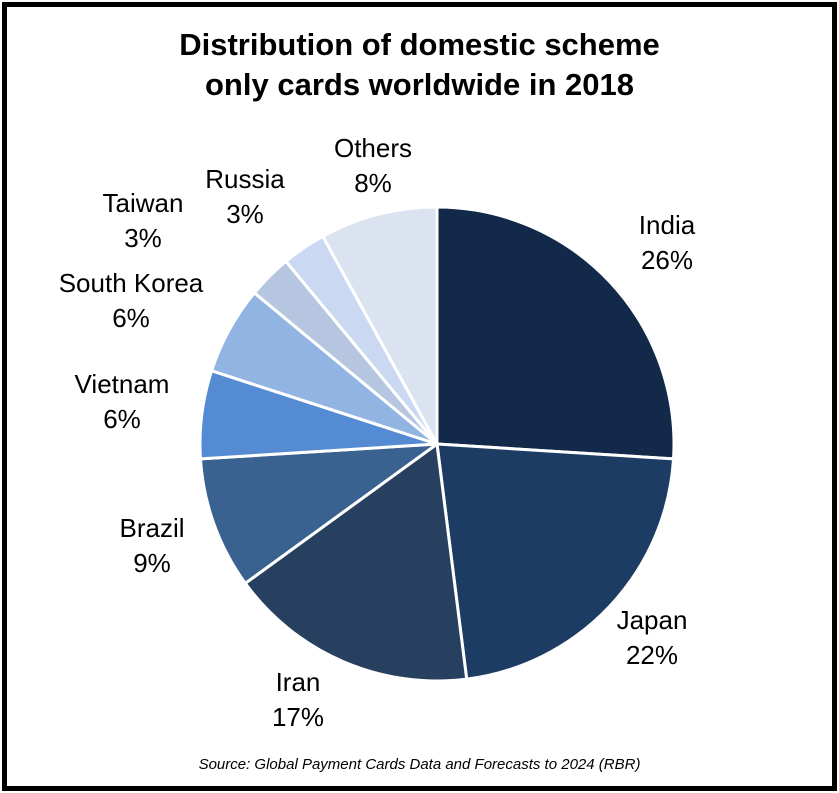 The height and width of the screenshot is (793, 839). Describe the element at coordinates (652, 638) in the screenshot. I see `pie-label-japan: Japan 22%` at that location.